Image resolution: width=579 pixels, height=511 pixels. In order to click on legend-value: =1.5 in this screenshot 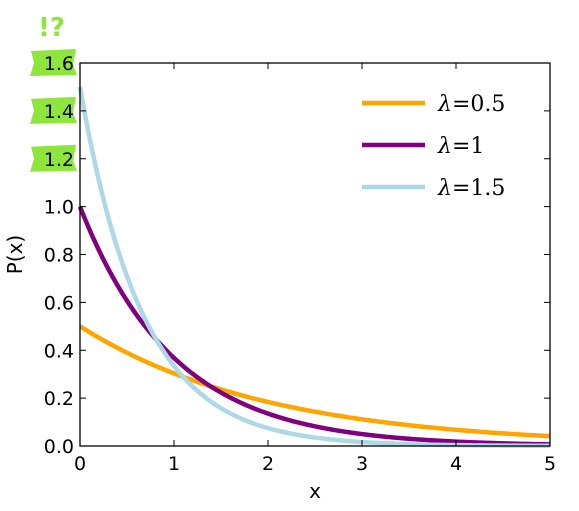, I will do `click(478, 188)`.